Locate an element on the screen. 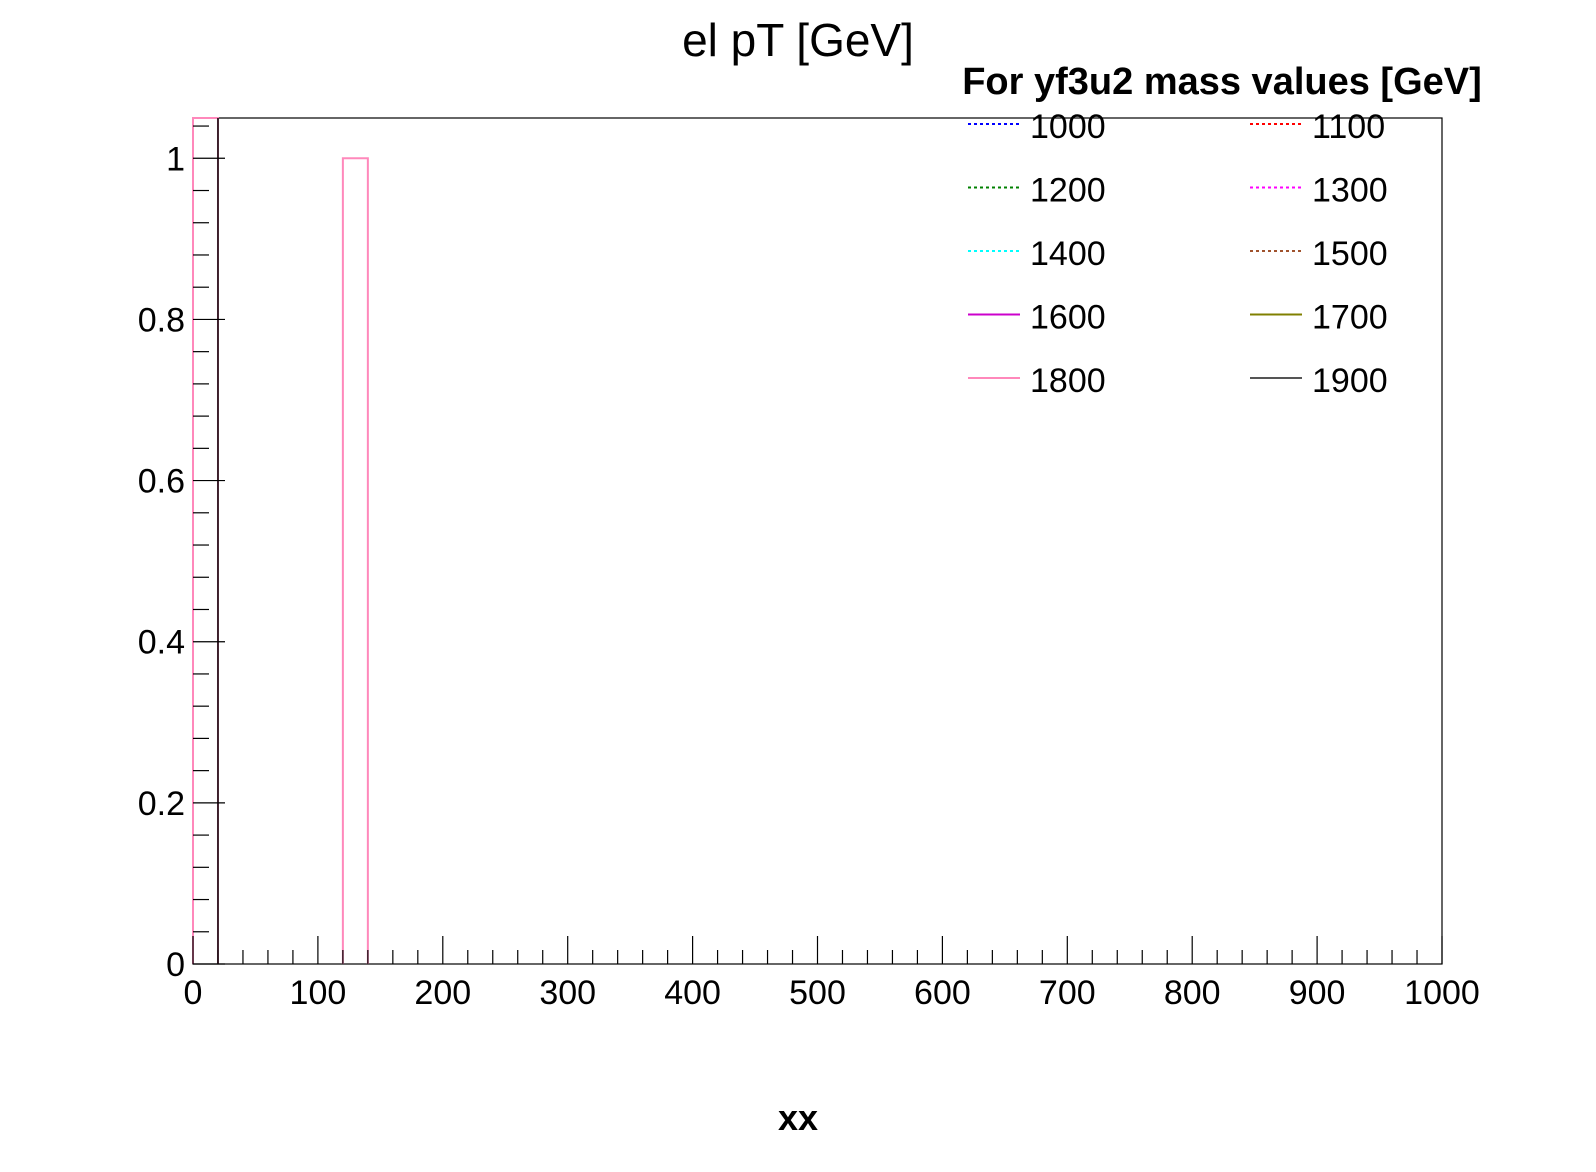 Image resolution: width=1596 pixels, height=1172 pixels. y-tick-label: 0.6 is located at coordinates (161, 482).